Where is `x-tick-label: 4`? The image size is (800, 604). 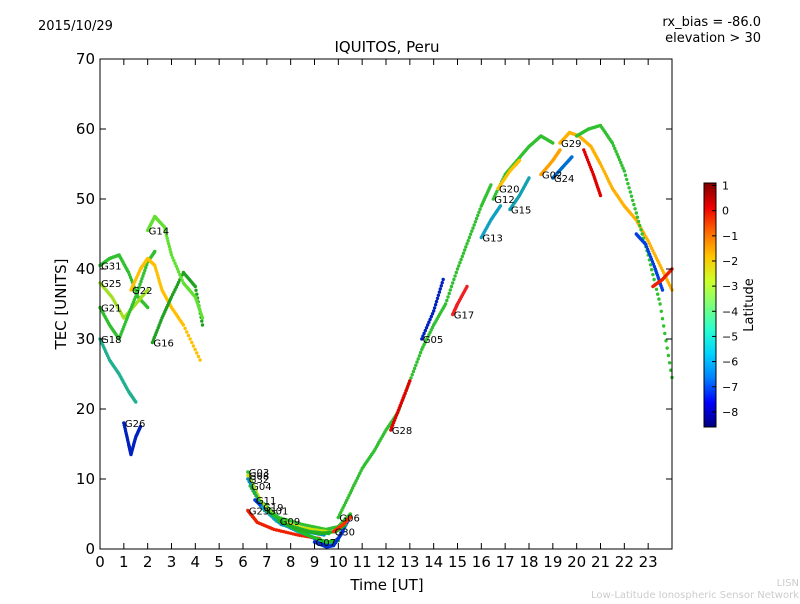 x-tick-label: 4 is located at coordinates (196, 562).